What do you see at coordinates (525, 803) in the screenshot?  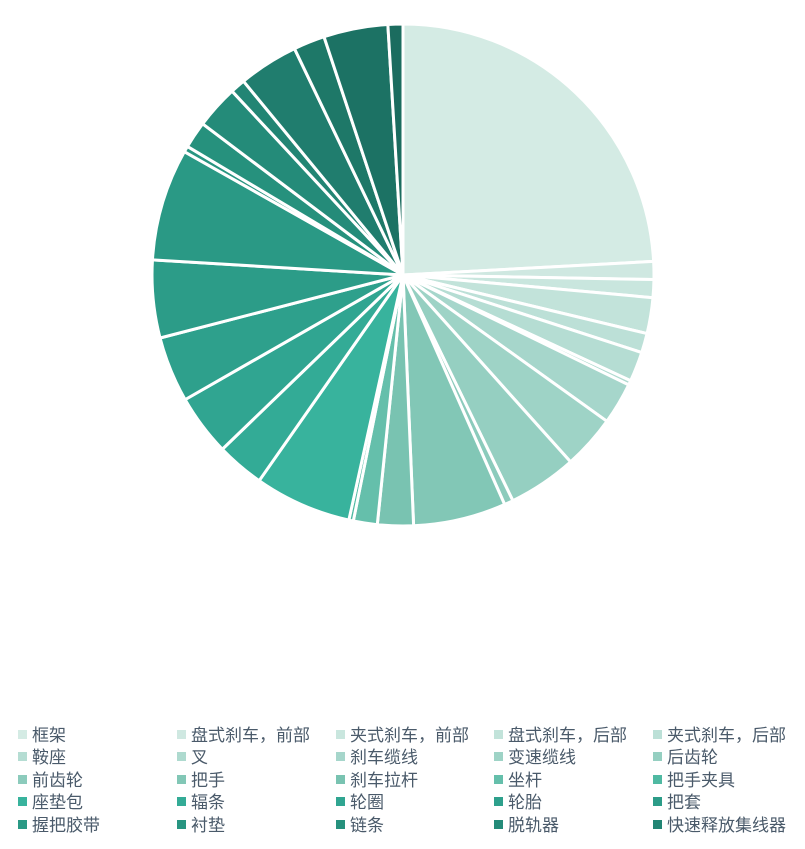 I see `legend-label: 轮胎` at bounding box center [525, 803].